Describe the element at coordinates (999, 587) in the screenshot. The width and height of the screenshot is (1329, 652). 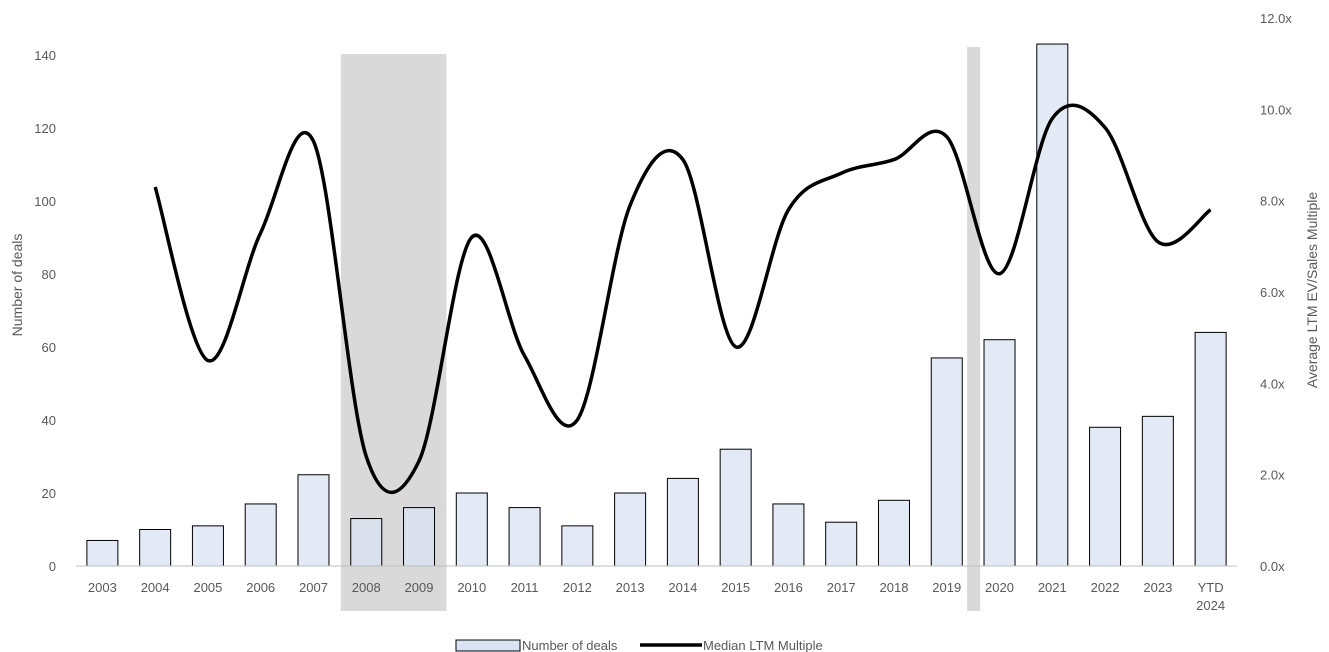
I see `x-tick-label: 2020` at that location.